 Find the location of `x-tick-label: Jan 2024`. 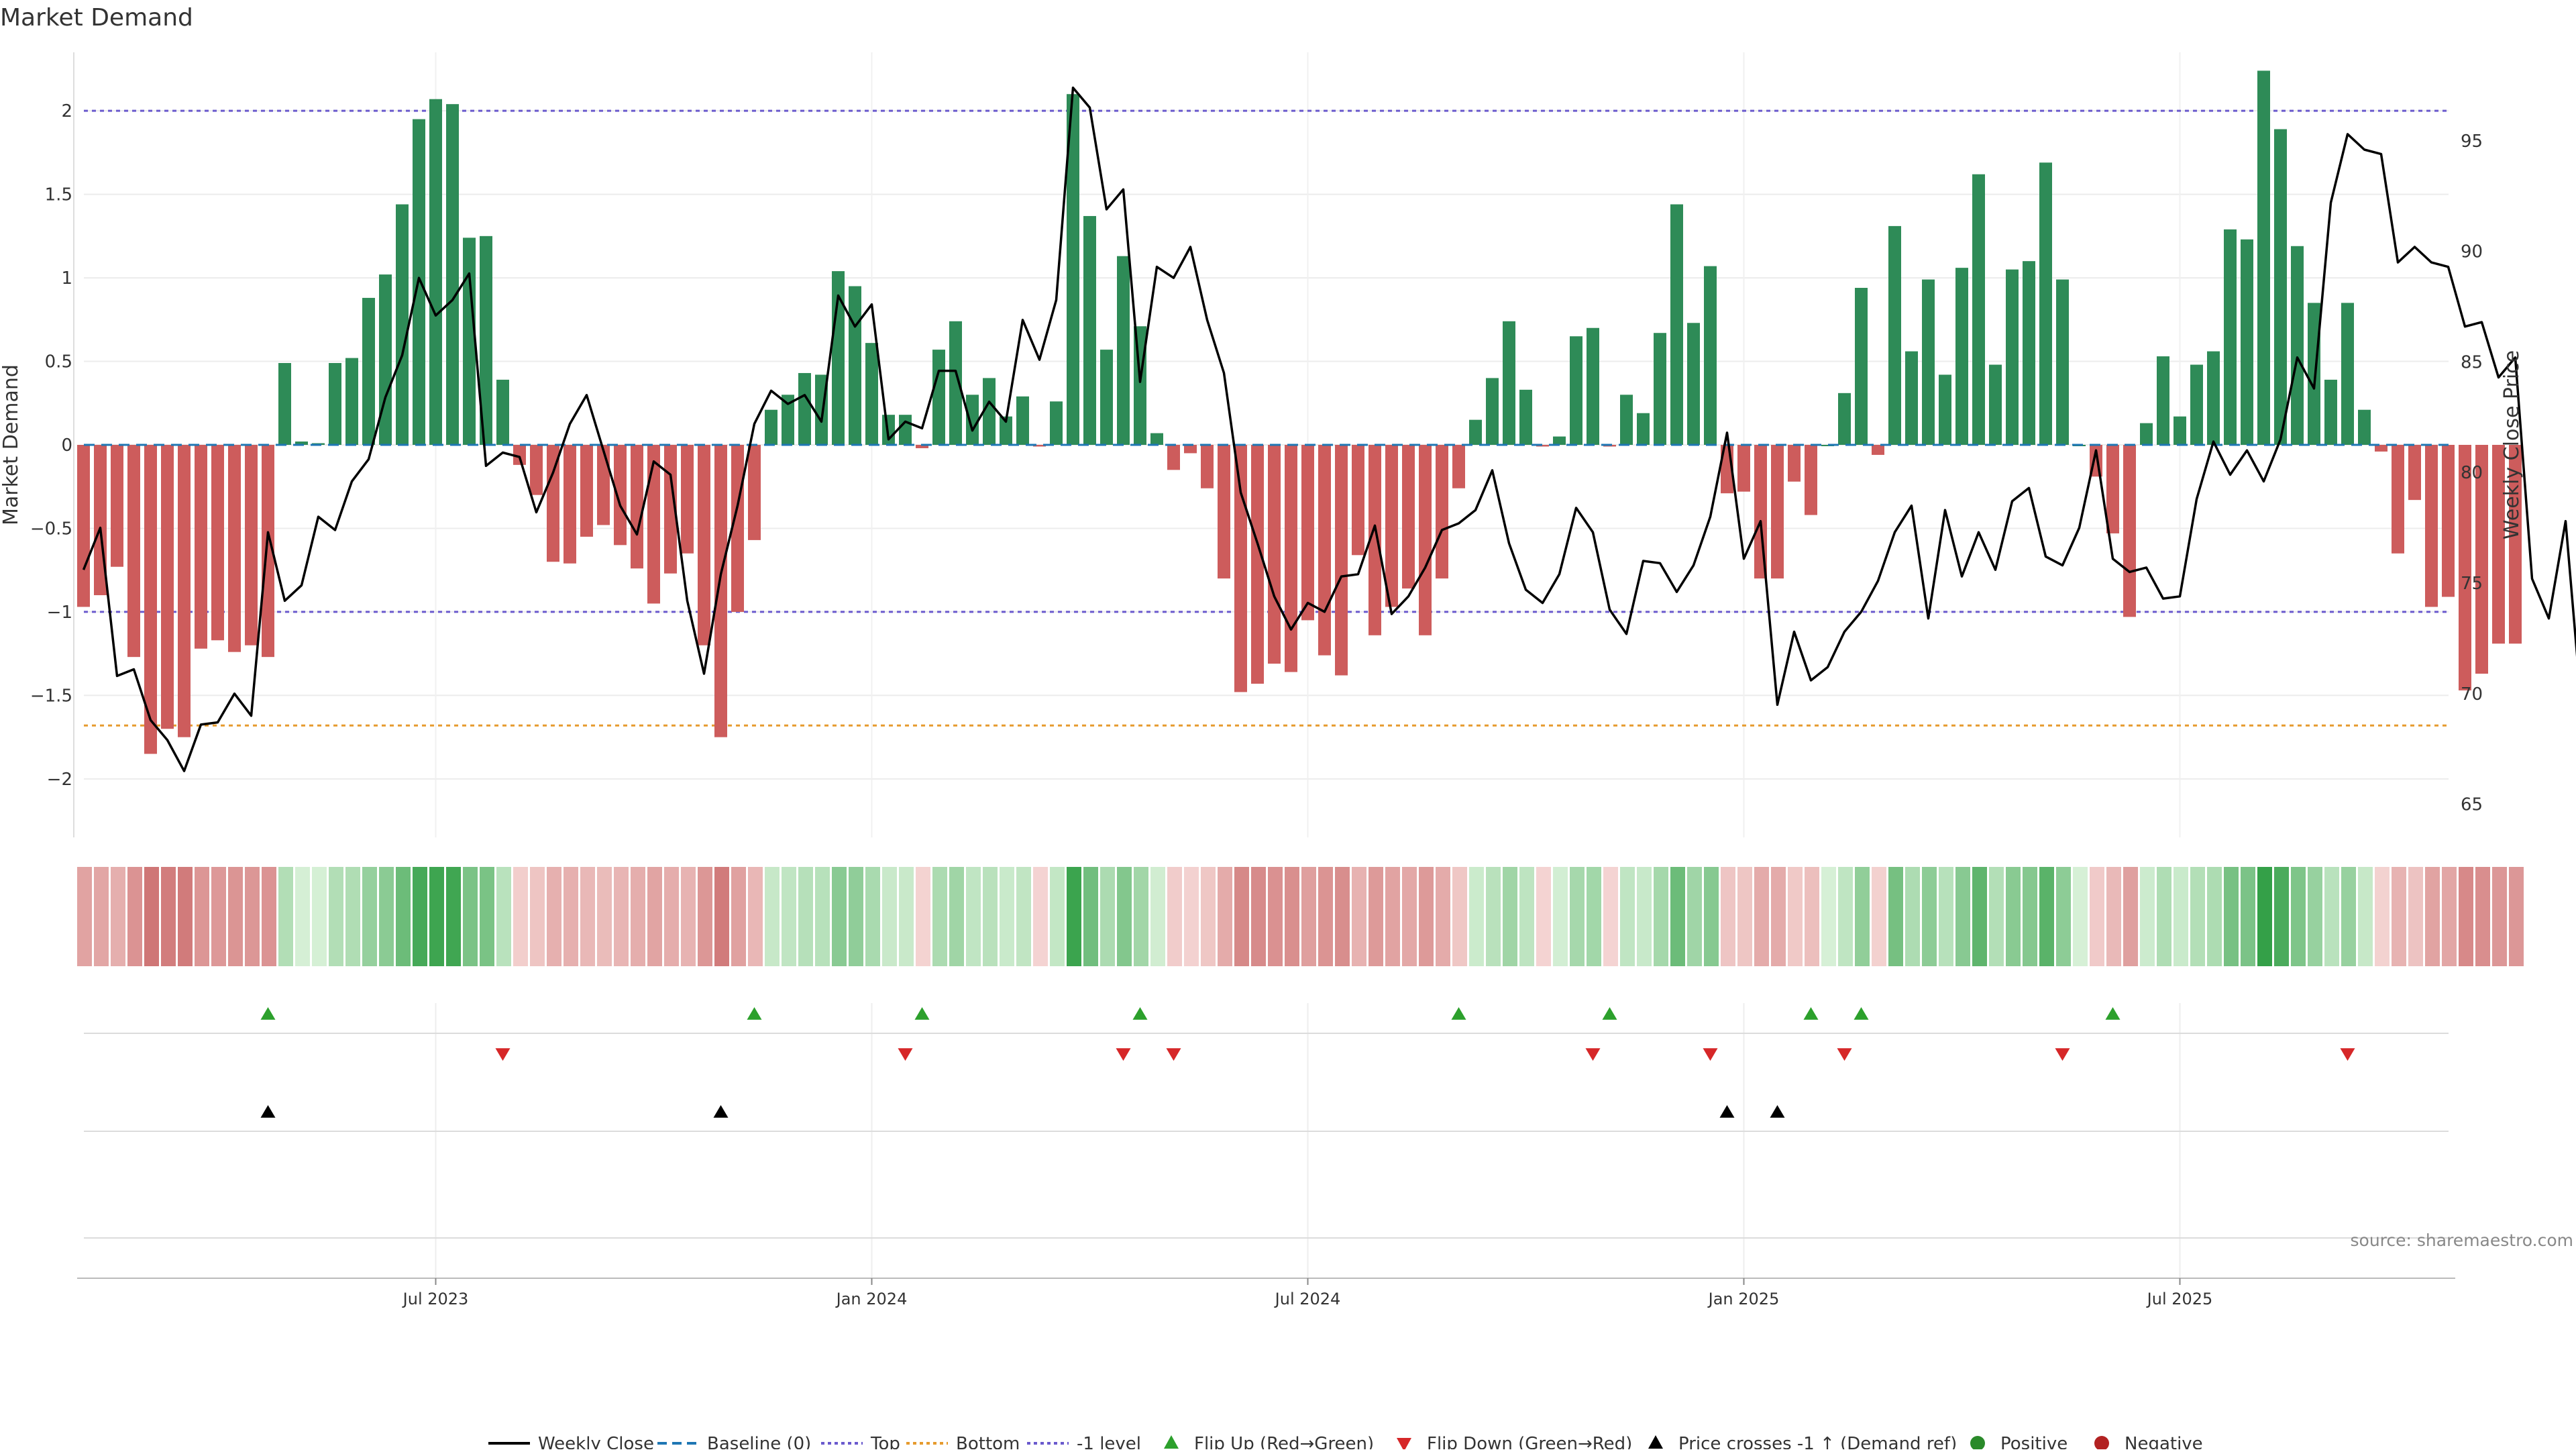

x-tick-label: Jan 2024 is located at coordinates (871, 1299).